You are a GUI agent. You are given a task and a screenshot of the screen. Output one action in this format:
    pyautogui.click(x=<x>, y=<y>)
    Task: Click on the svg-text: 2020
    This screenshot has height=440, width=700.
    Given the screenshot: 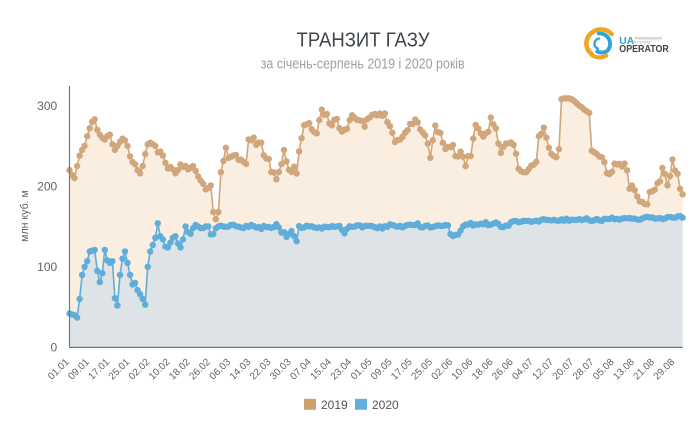 What is the action you would take?
    pyautogui.click(x=385, y=405)
    